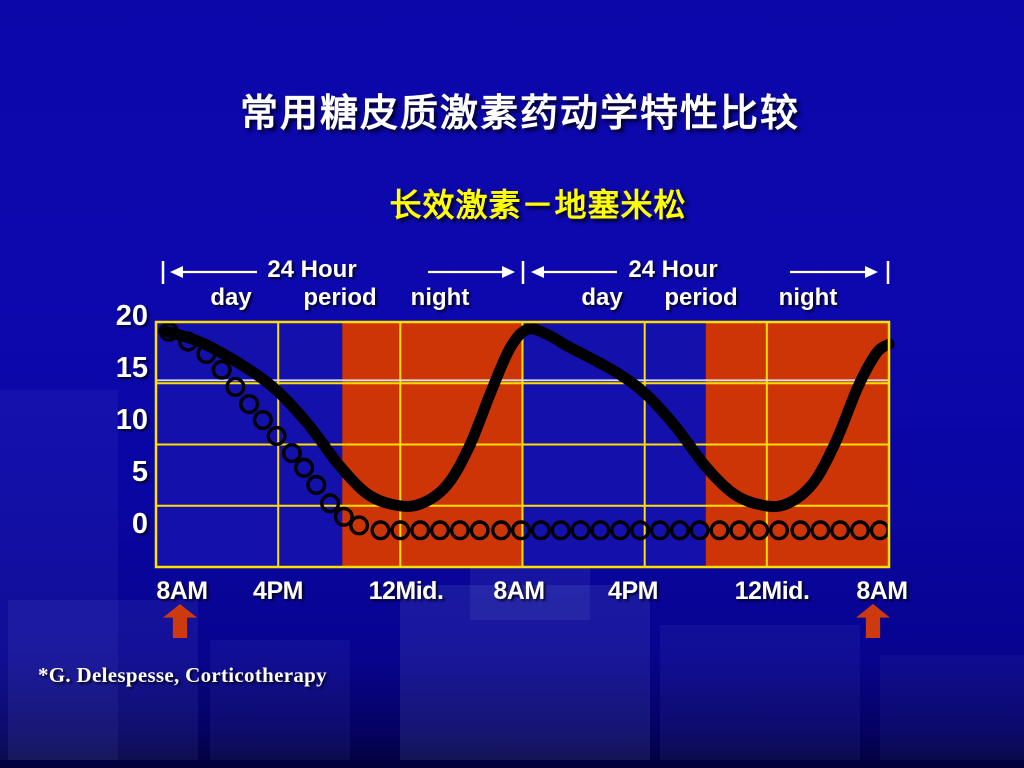 Image resolution: width=1024 pixels, height=768 pixels. What do you see at coordinates (131, 420) in the screenshot?
I see `y-axis-label: 10` at bounding box center [131, 420].